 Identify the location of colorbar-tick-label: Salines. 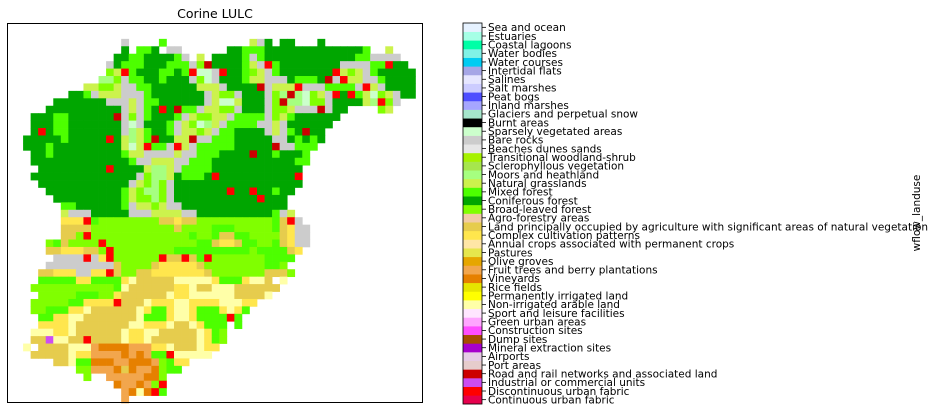
(507, 80).